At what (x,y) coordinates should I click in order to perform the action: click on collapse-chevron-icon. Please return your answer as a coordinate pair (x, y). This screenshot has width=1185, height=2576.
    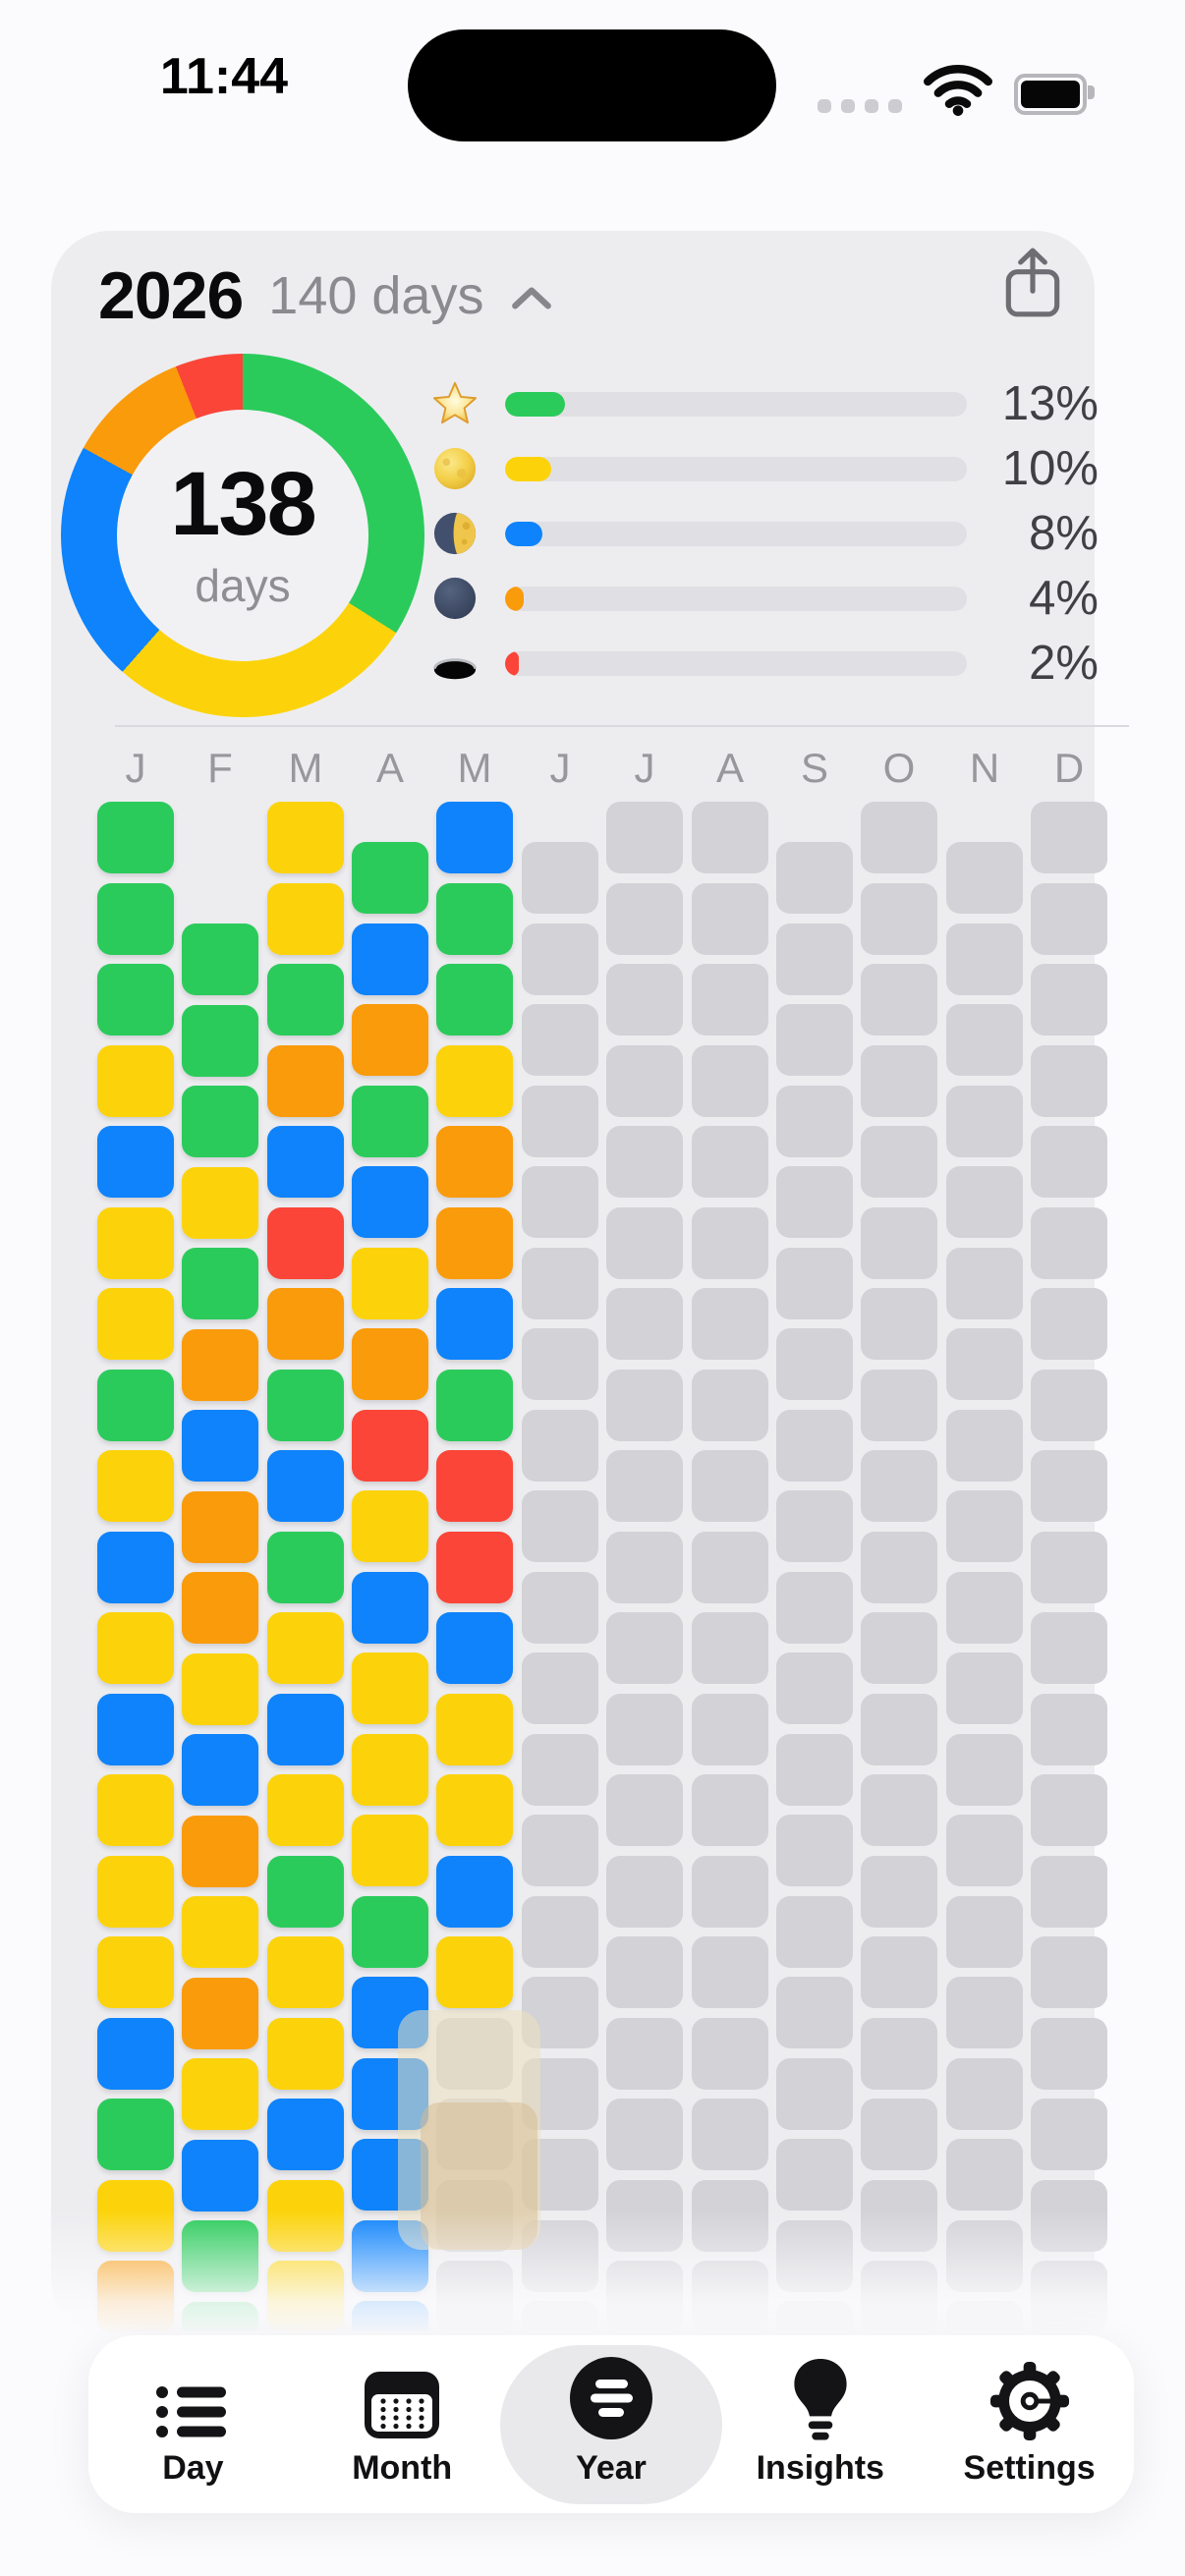
    Looking at the image, I should click on (532, 301).